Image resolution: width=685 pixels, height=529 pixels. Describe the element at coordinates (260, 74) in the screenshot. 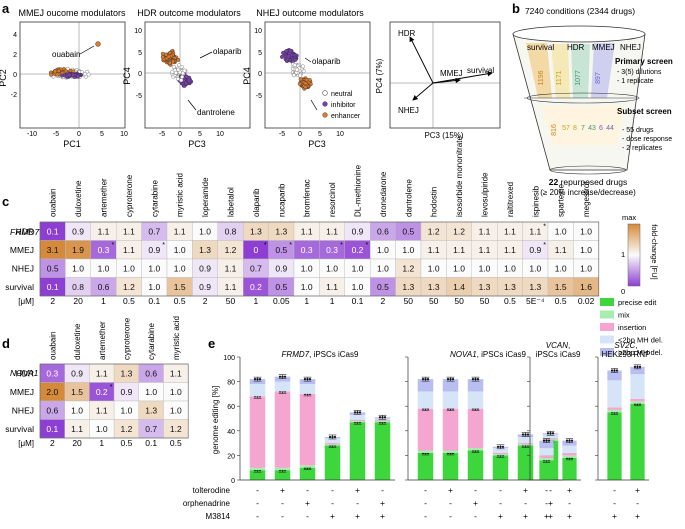

I see `plot3-ytick: 0` at that location.